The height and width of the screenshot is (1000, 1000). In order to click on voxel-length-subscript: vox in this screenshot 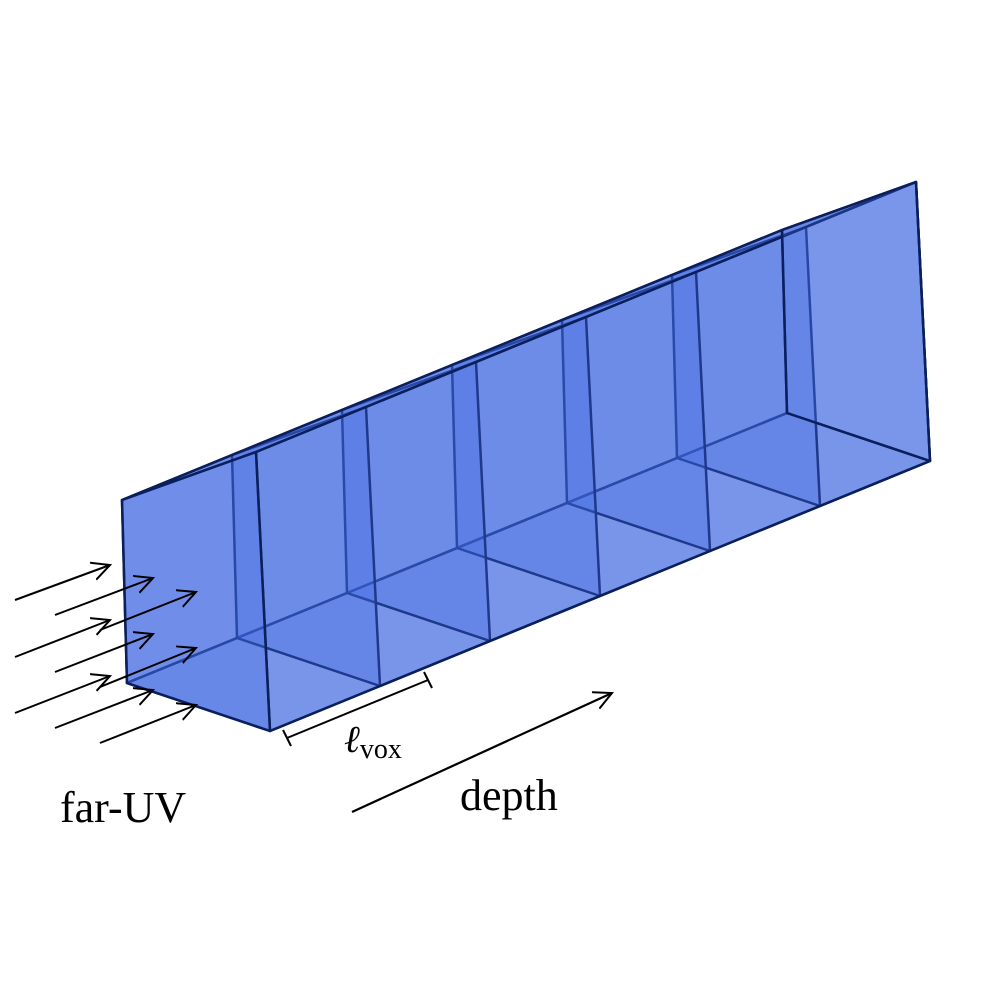, I will do `click(381, 749)`.